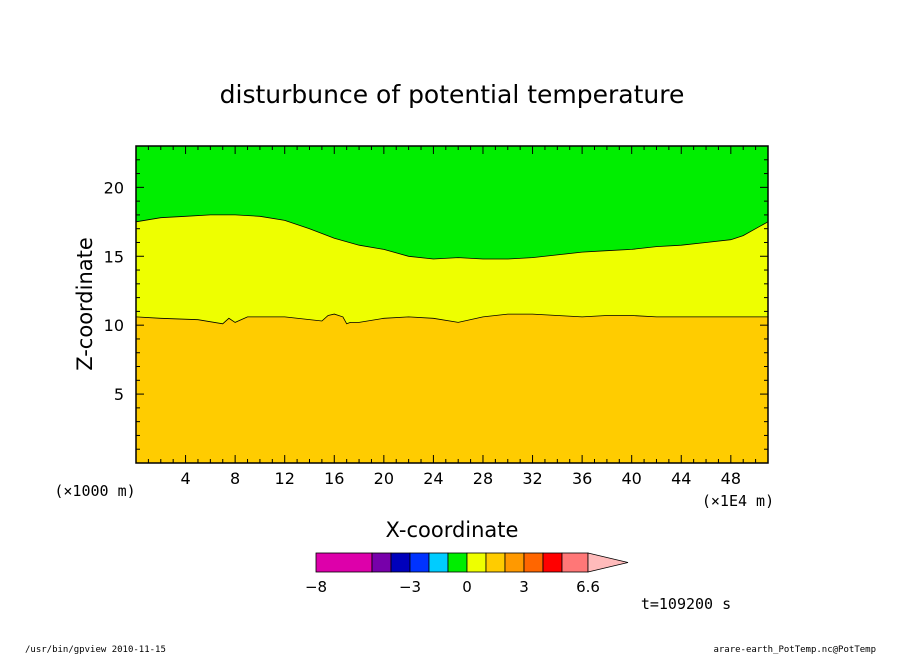 The width and height of the screenshot is (904, 658). Describe the element at coordinates (452, 269) in the screenshot. I see `region-middle-layer` at that location.